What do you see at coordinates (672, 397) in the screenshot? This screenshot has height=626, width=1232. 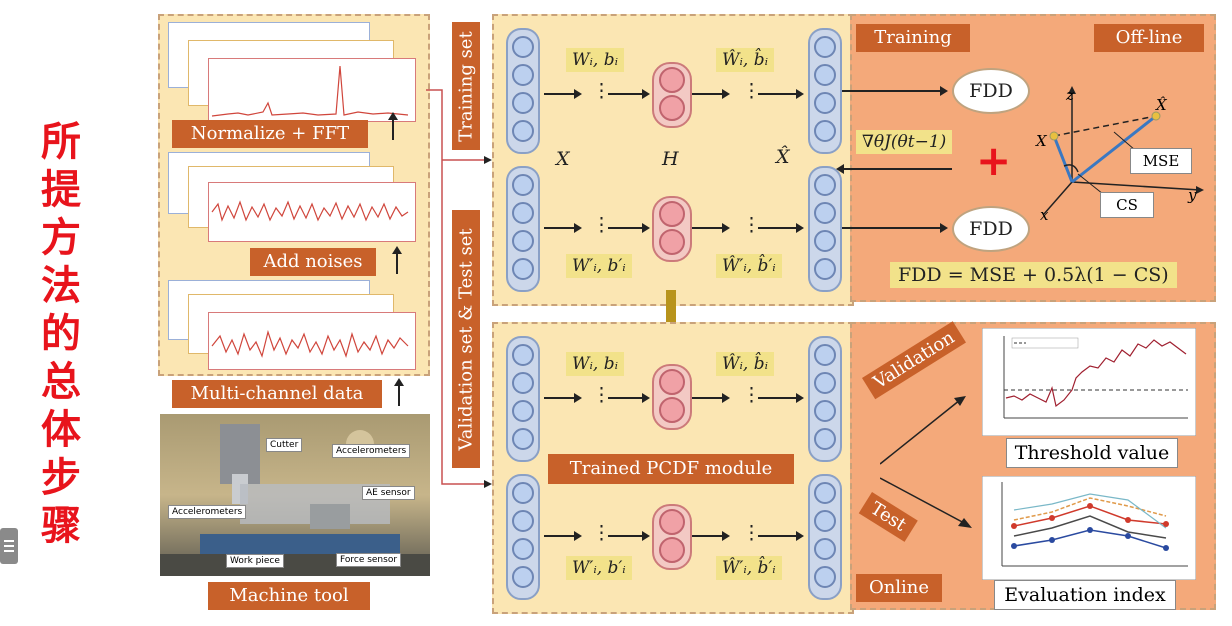 I see `hidden-layer-lower-top` at bounding box center [672, 397].